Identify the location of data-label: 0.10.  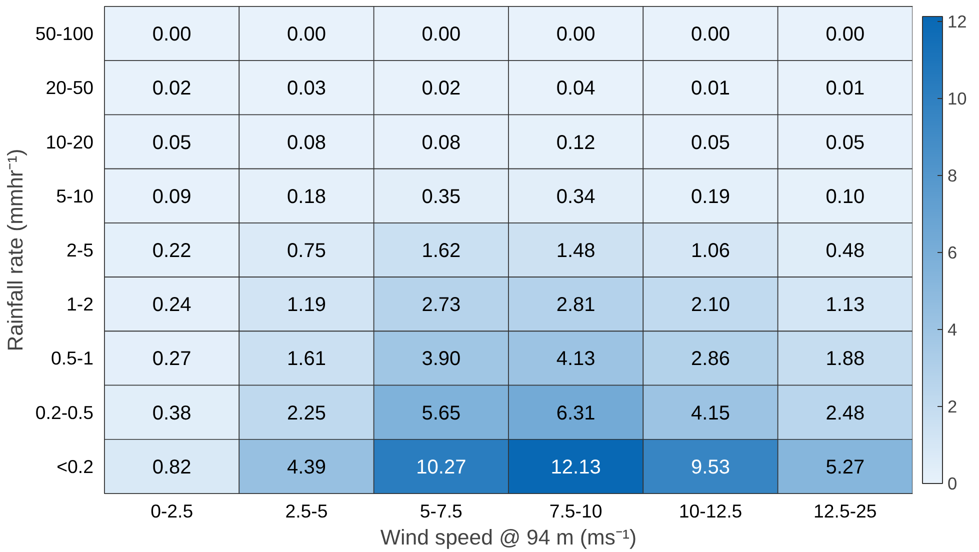
(845, 197).